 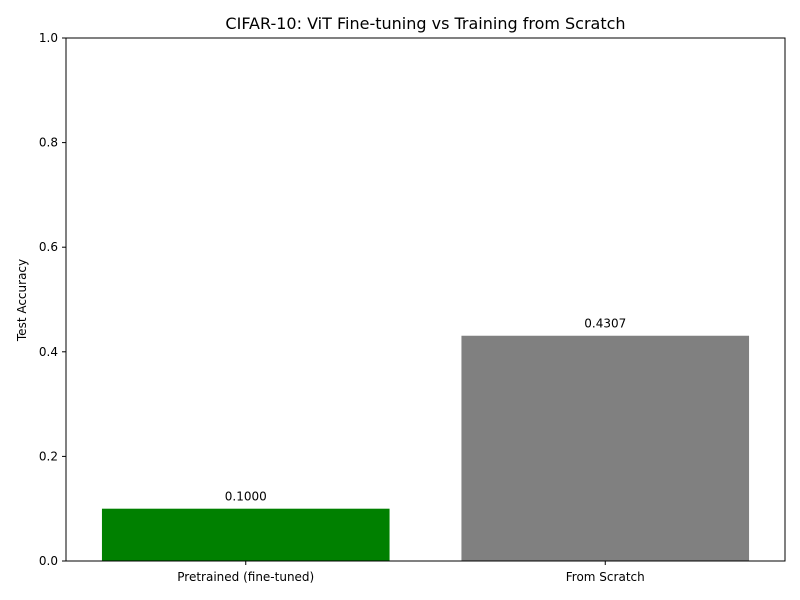 I want to click on y-tick-label-3: 0.4, so click(x=48, y=352).